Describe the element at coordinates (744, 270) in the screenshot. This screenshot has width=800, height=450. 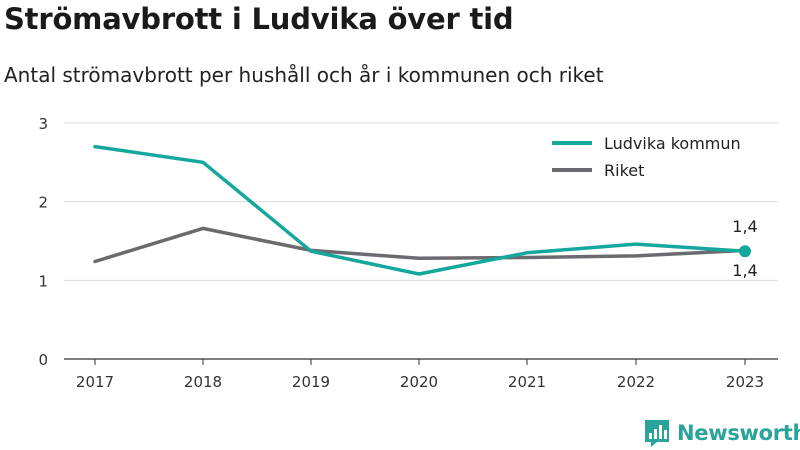
I see `end-label-riket: 1,4` at that location.